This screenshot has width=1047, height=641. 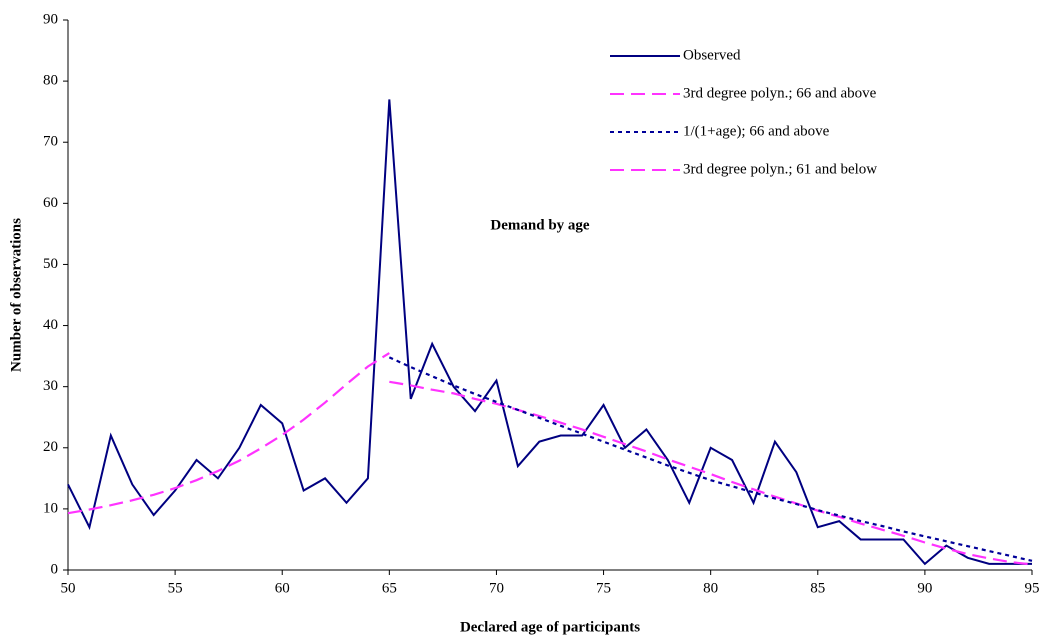 I want to click on series-line, so click(x=228, y=433).